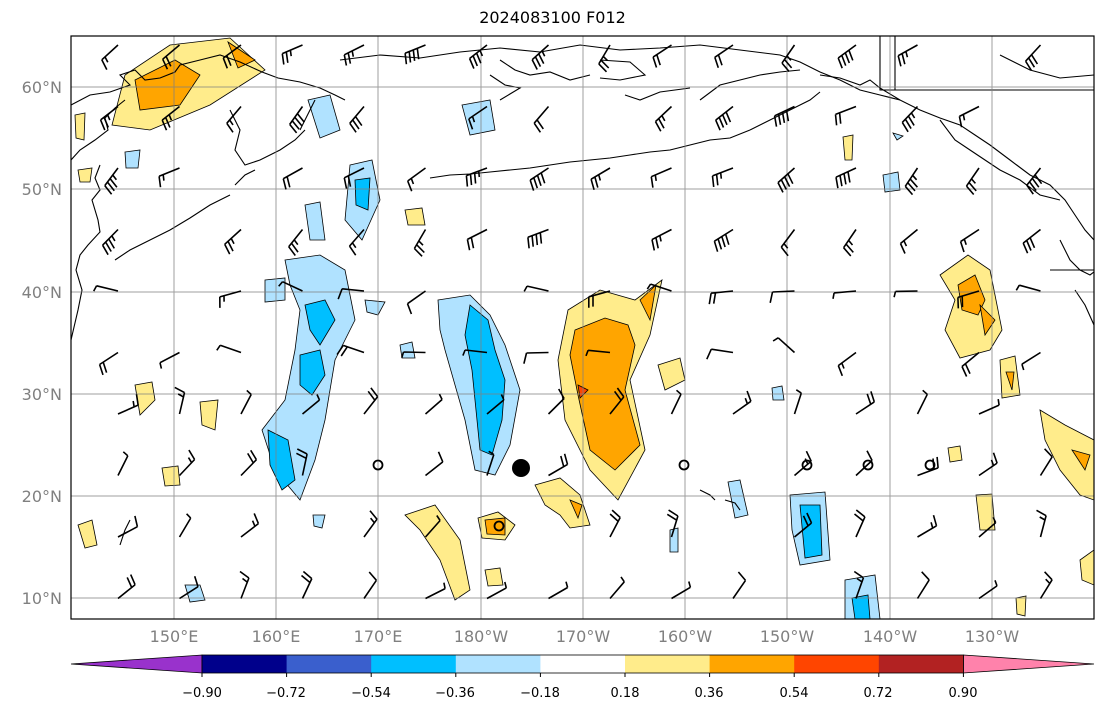  I want to click on colorbar-tick-label: −0.72, so click(286, 693).